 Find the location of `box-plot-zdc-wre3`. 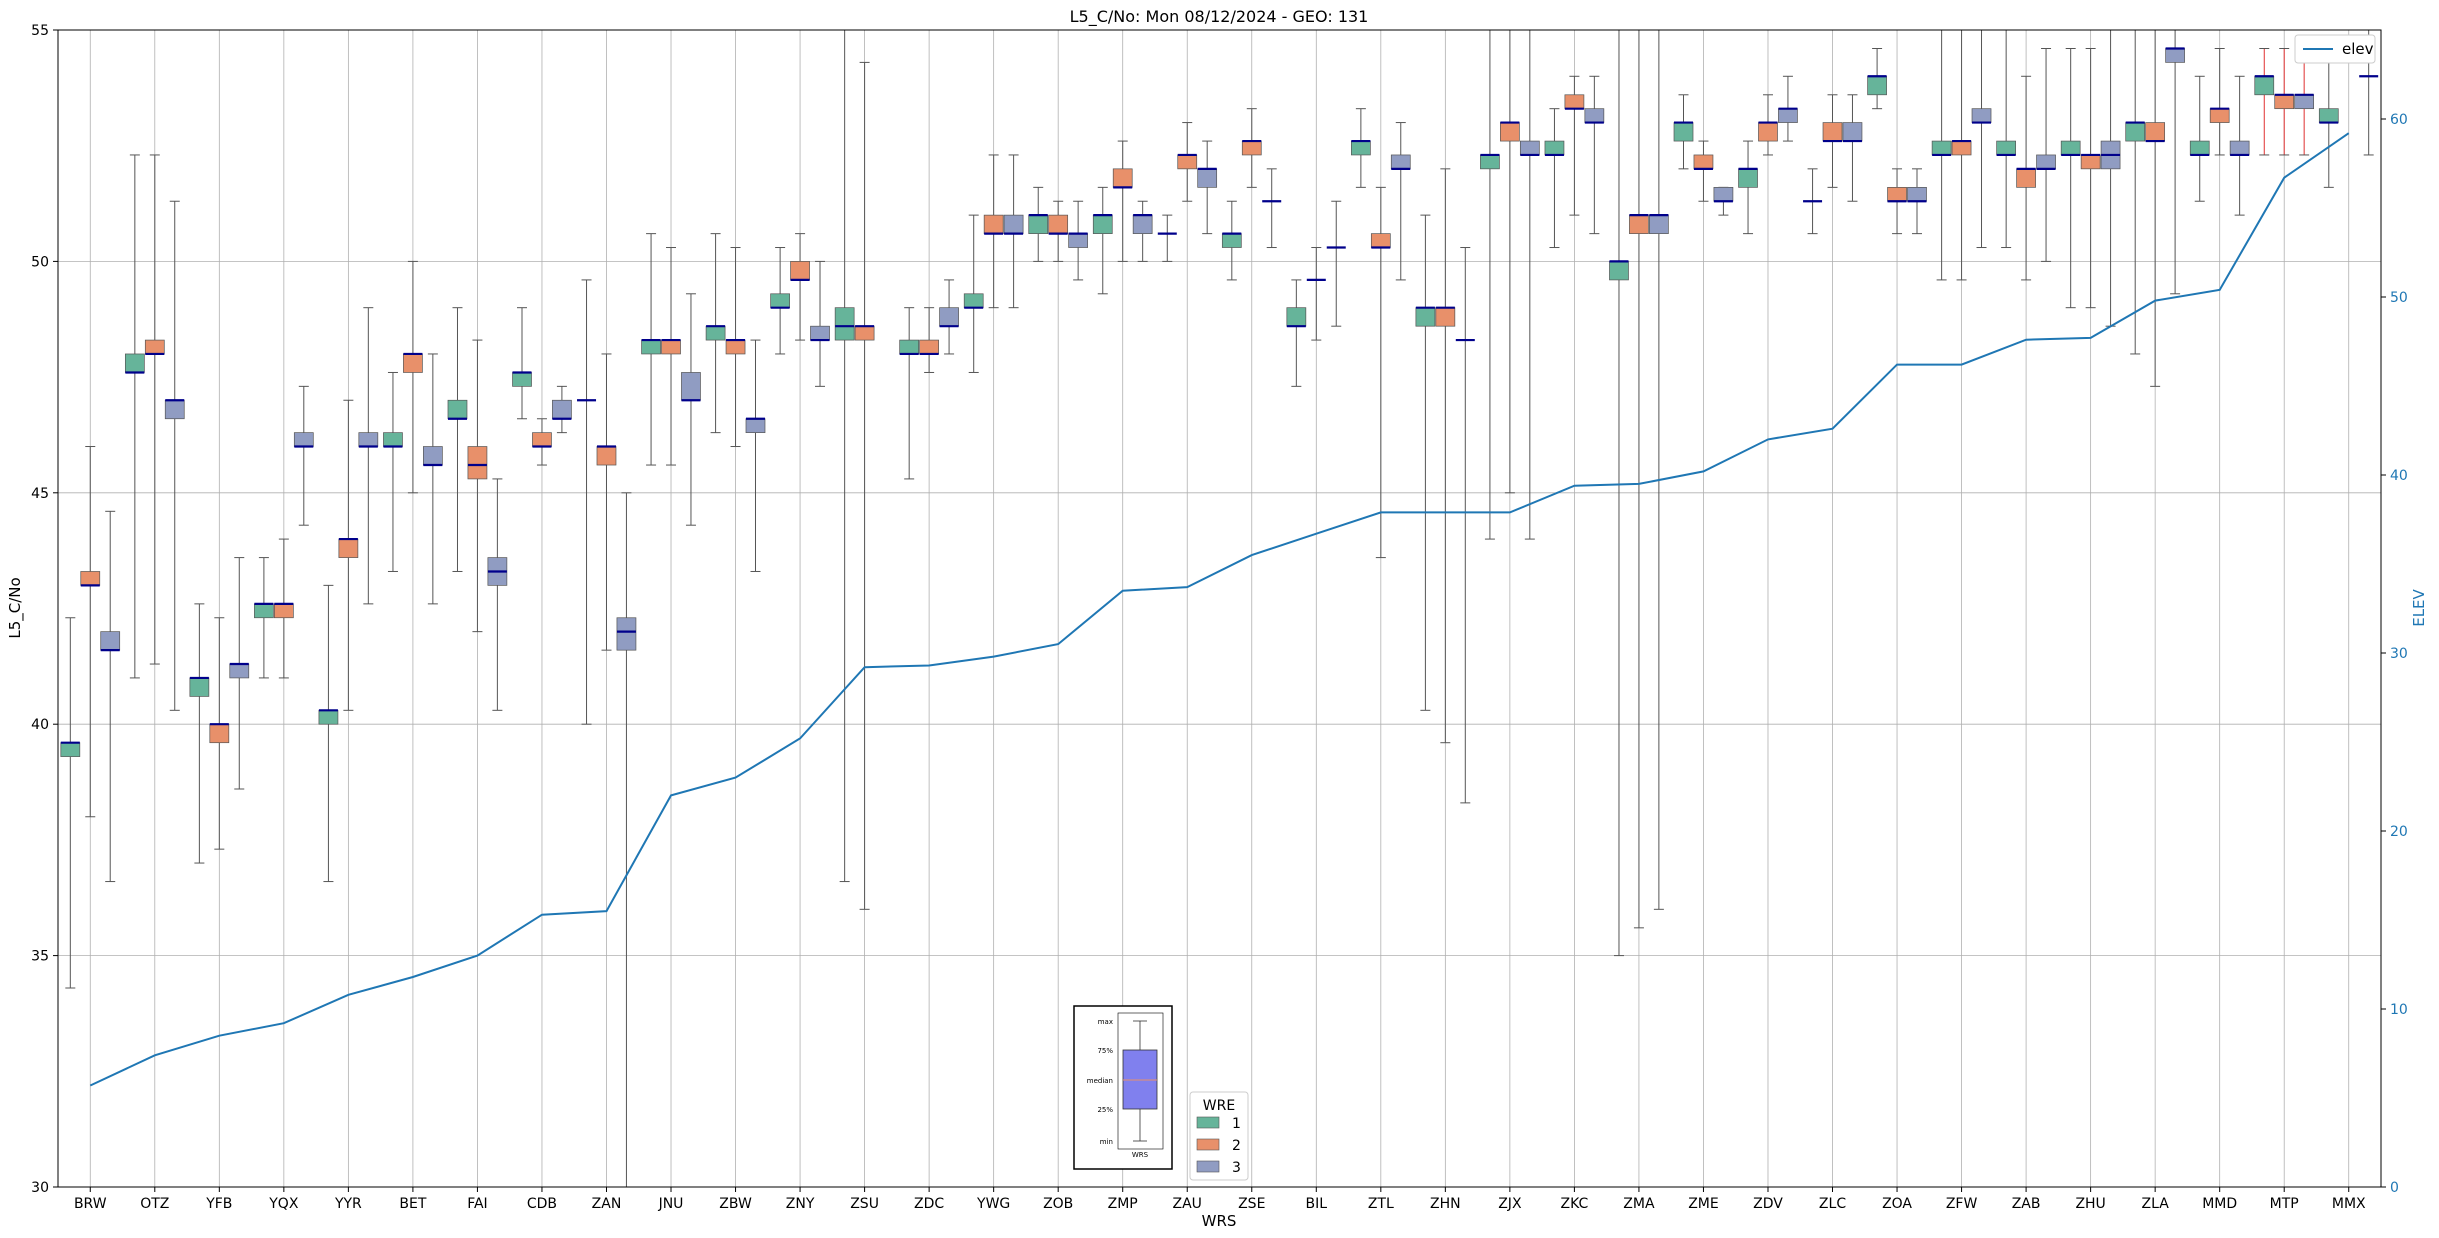

box-plot-zdc-wre3 is located at coordinates (949, 317).